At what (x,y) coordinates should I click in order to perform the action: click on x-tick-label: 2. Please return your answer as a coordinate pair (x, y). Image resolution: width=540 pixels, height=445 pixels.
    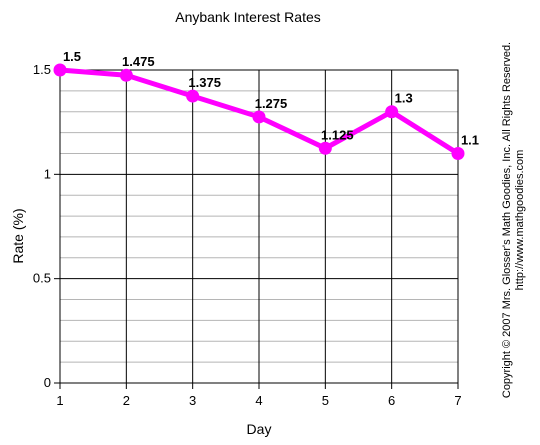
    Looking at the image, I should click on (126, 400).